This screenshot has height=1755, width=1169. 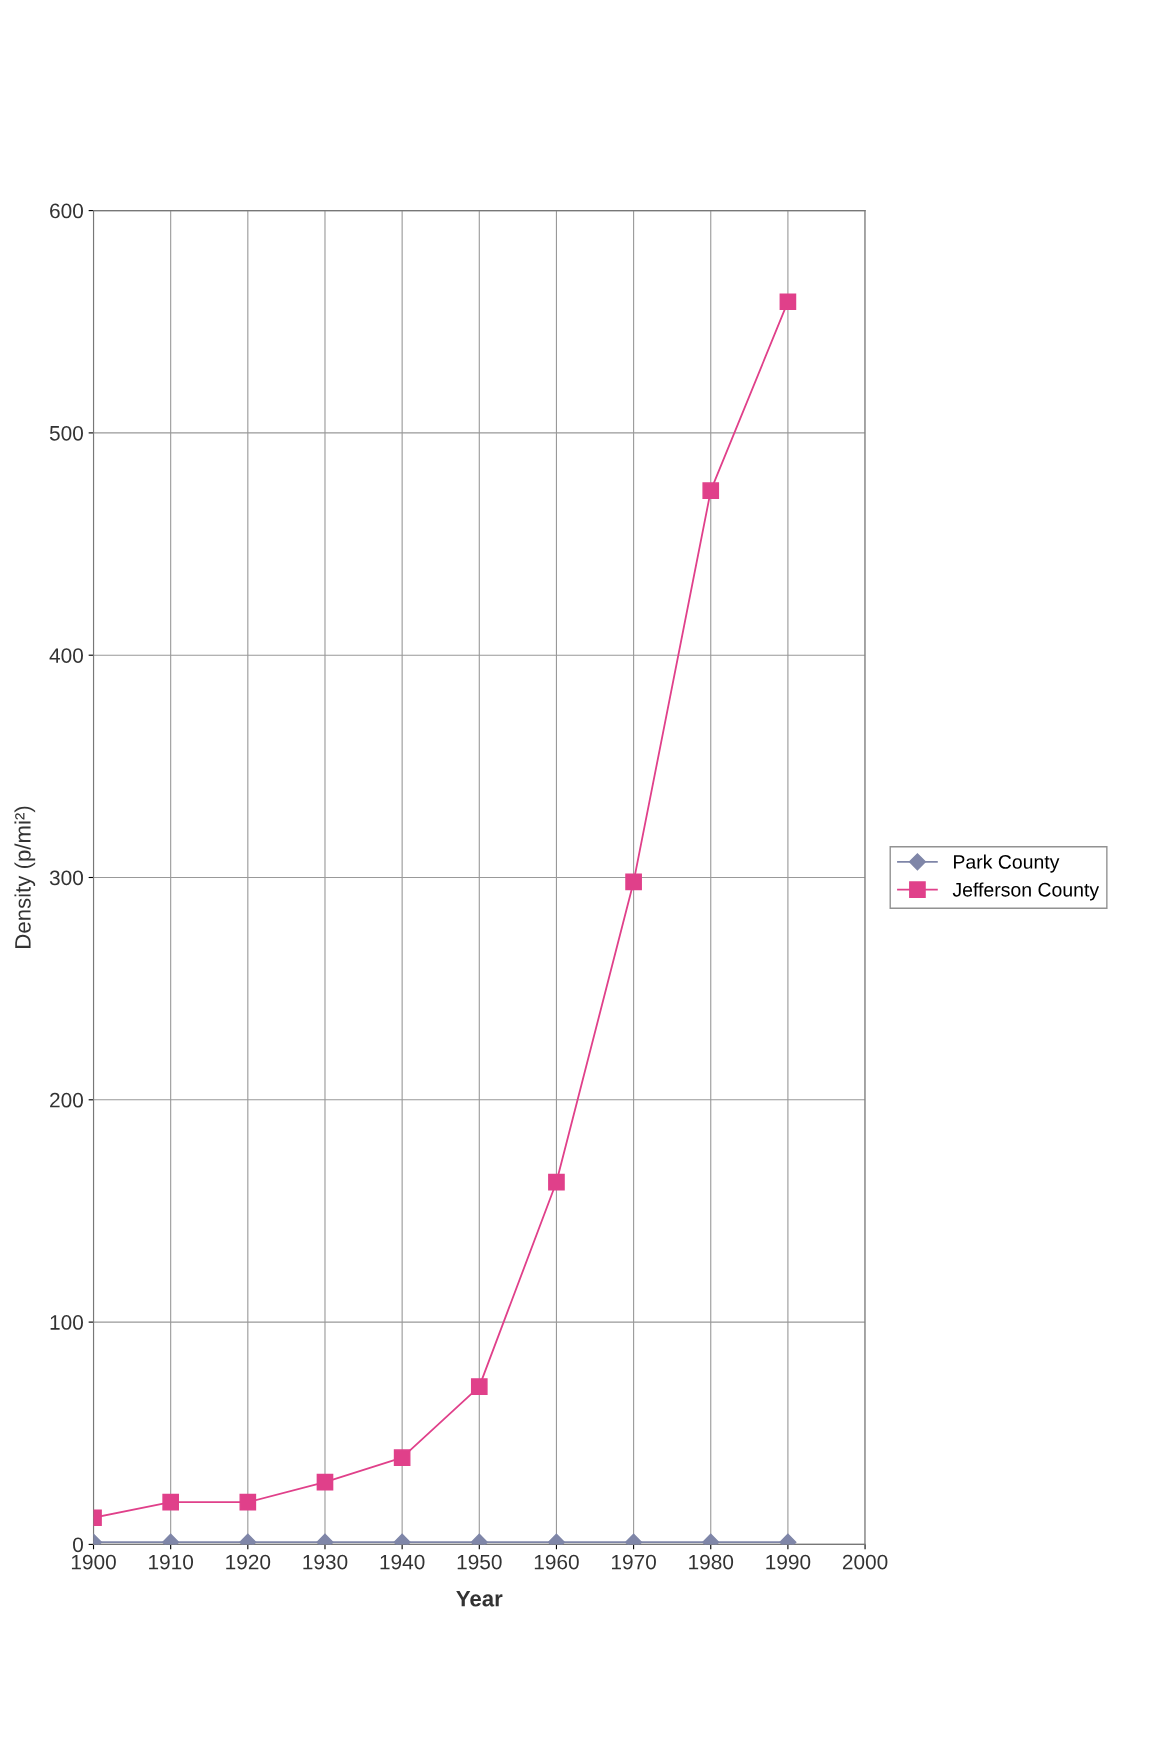 I want to click on x-tick-label: 1920, so click(x=248, y=1562).